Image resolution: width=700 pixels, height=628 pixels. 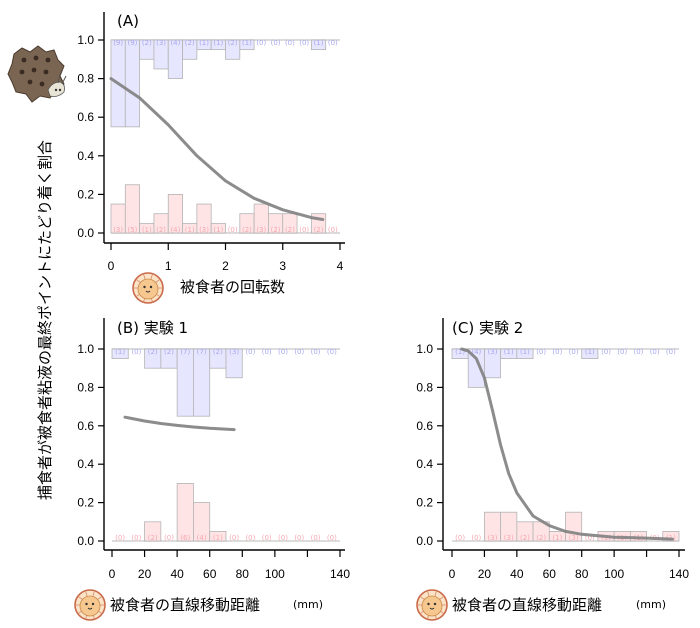 I want to click on y-tick-label: 1.0, so click(x=85, y=349).